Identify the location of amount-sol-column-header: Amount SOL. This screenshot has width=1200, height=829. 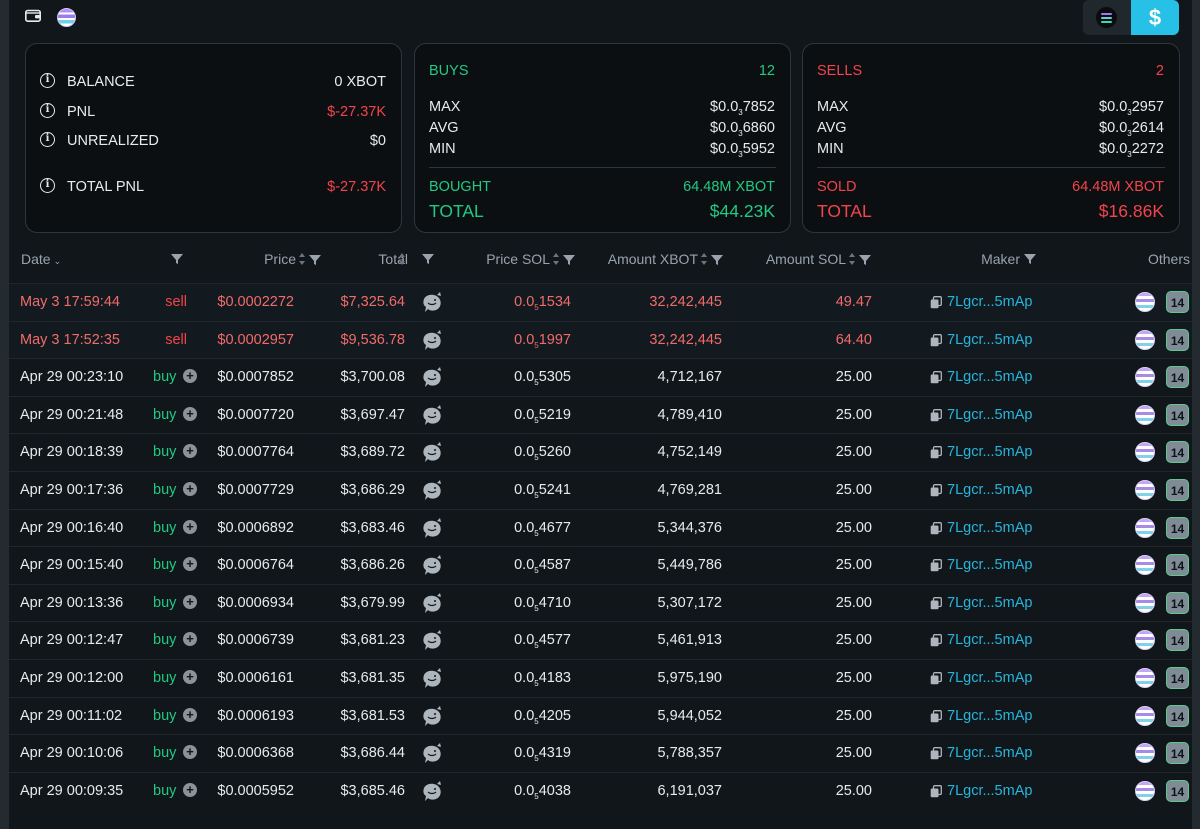
(805, 259).